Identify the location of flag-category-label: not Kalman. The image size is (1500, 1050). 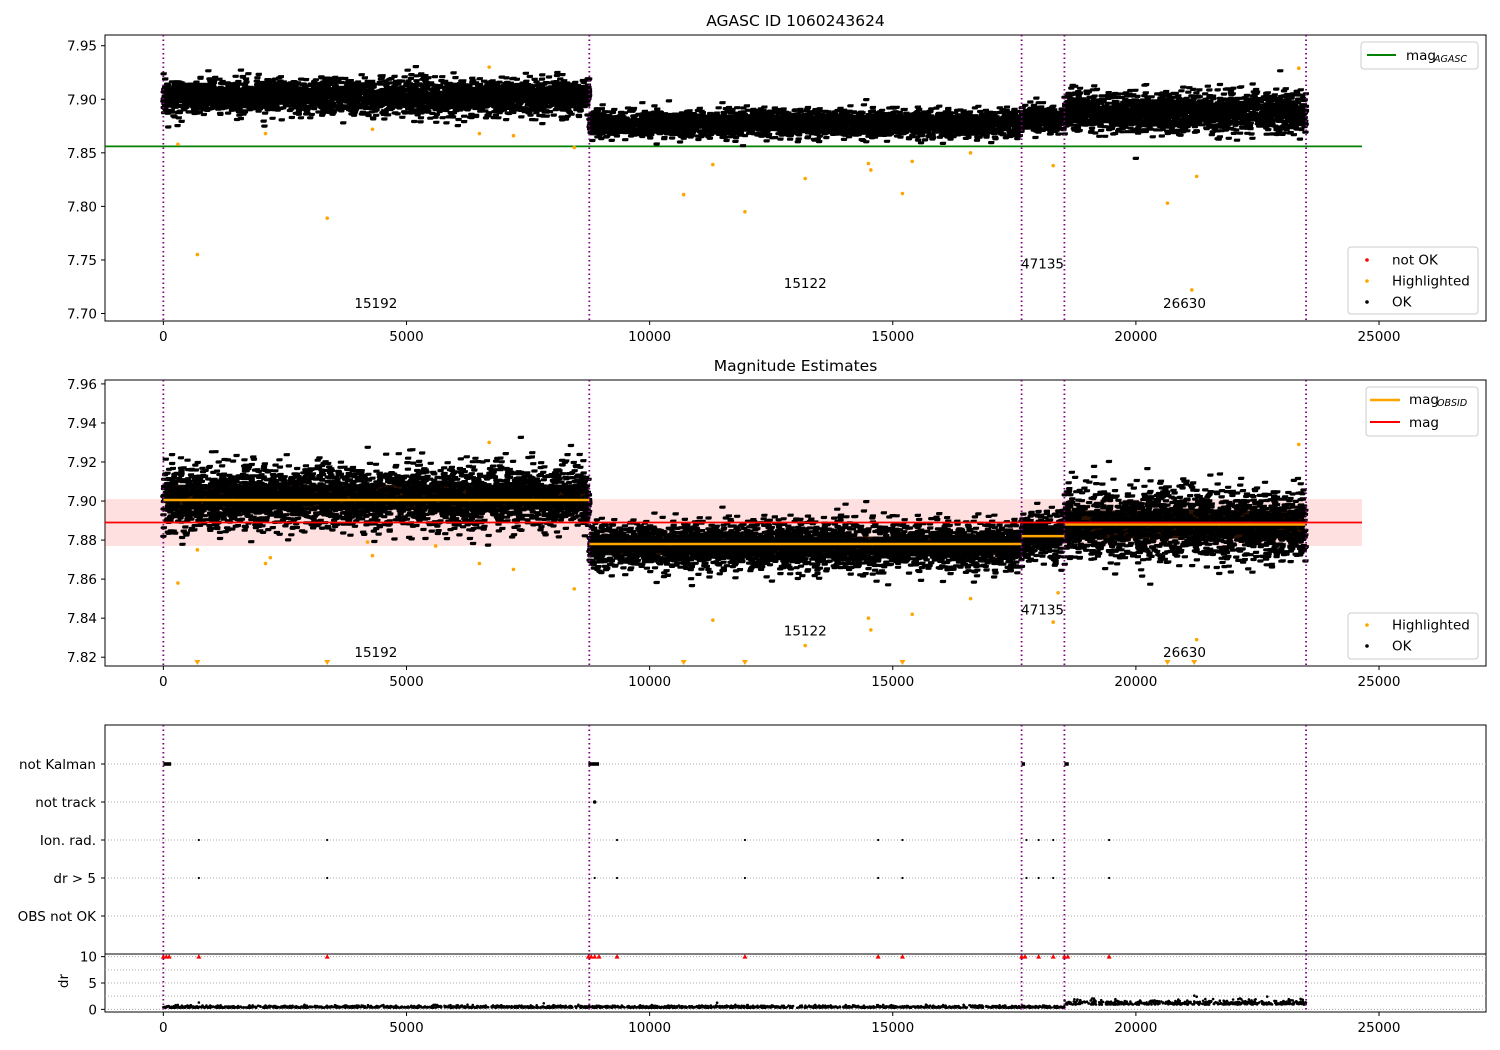
(57, 765).